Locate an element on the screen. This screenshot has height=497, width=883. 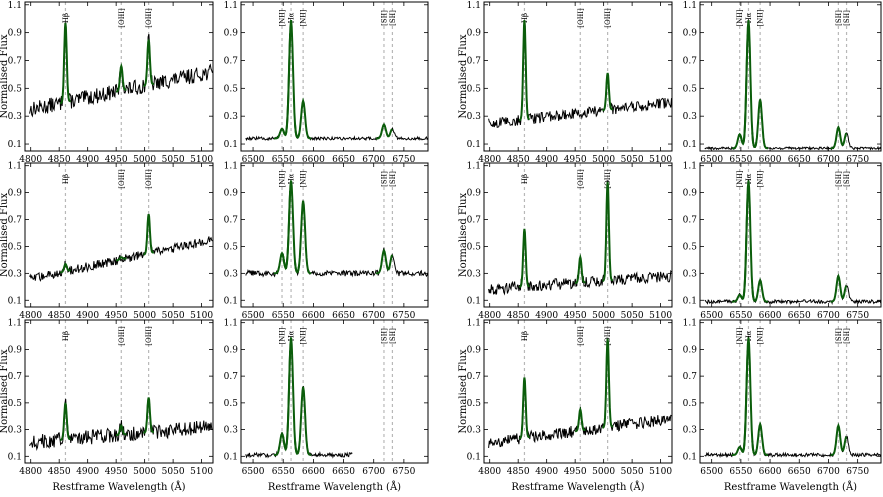
line-label-p8-4: [SII] is located at coordinates (847, 179).